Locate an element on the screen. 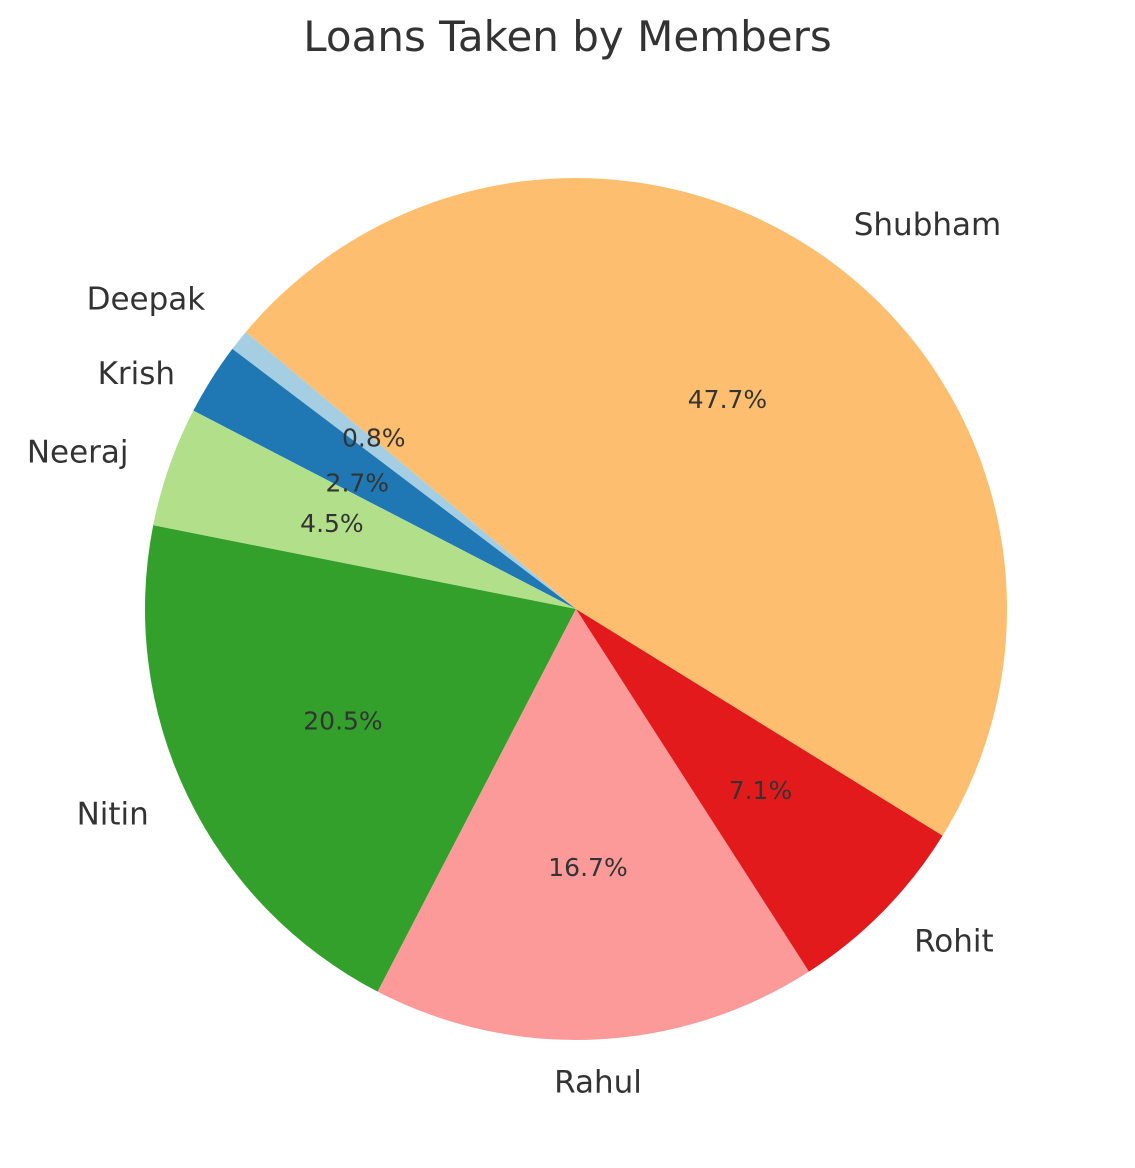 Image resolution: width=1135 pixels, height=1168 pixels. slice-pct-nitin: 20.5% is located at coordinates (342, 721).